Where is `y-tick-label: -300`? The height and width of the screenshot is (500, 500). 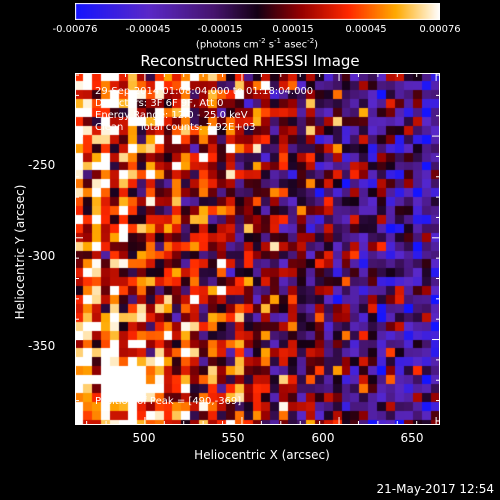 y-tick-label: -300 is located at coordinates (42, 256).